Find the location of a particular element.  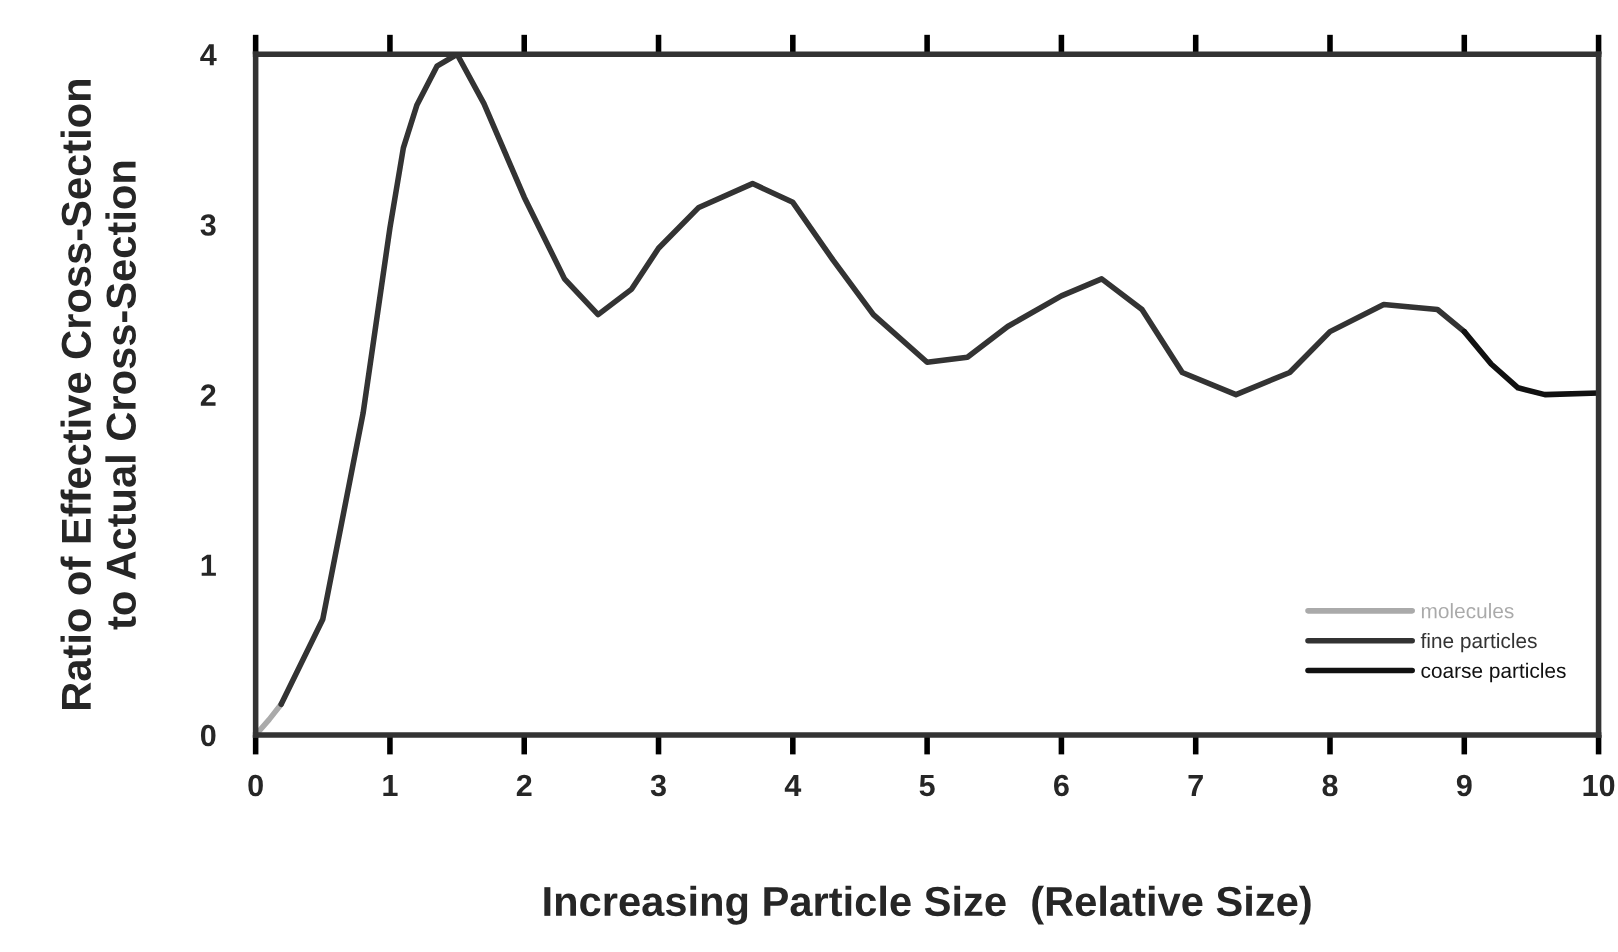

x-tick-label: 5 is located at coordinates (927, 785).